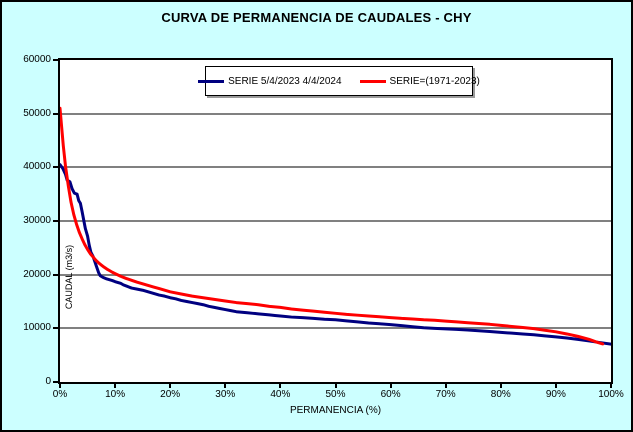  I want to click on x-tick-label-100%: 100%, so click(611, 394).